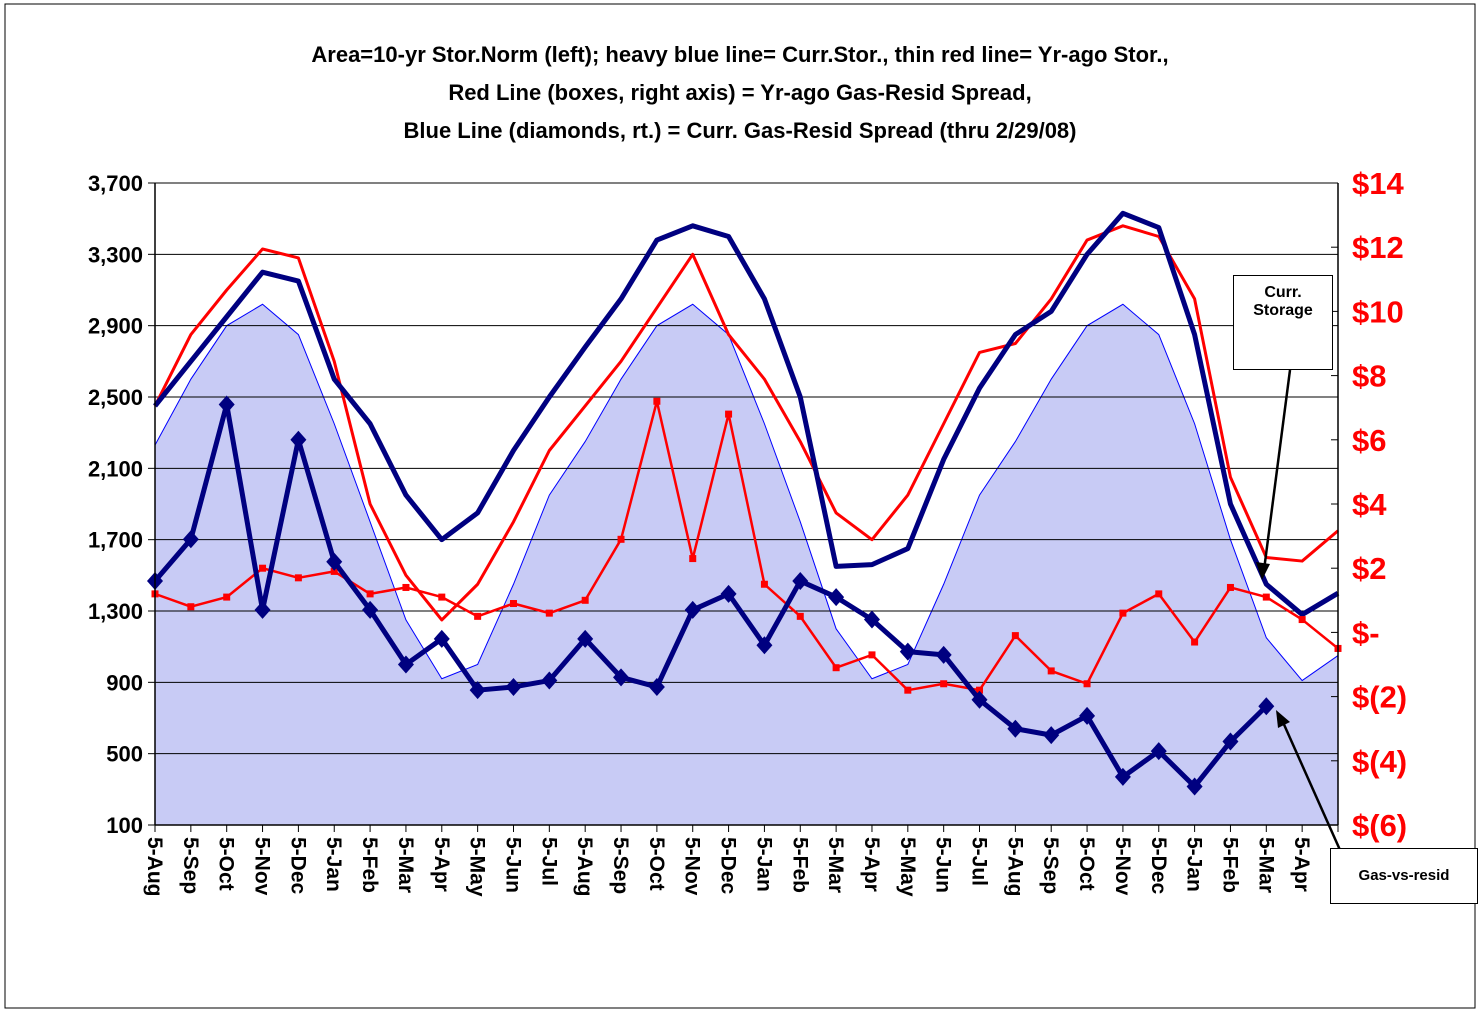  Describe the element at coordinates (1369, 376) in the screenshot. I see `y2-tick-label: $8` at that location.